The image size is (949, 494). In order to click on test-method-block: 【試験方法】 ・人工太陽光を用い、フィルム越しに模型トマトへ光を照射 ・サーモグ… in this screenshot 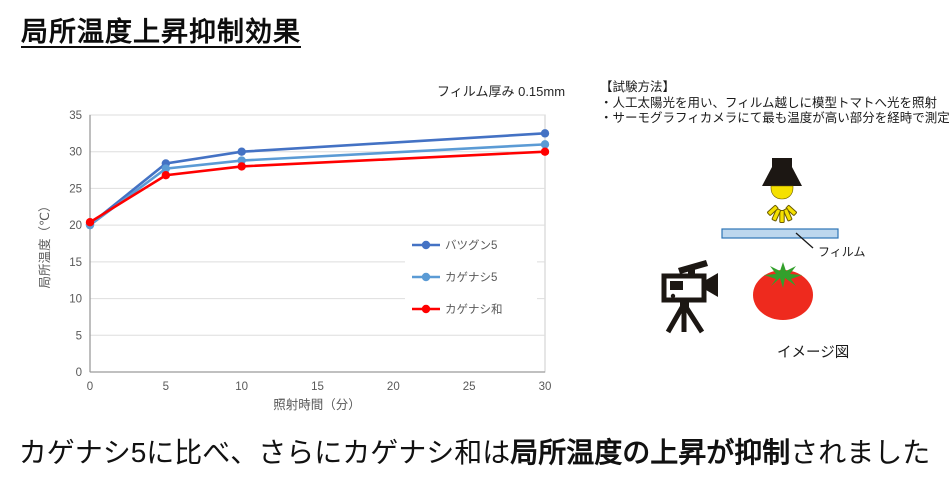, I will do `click(774, 103)`.